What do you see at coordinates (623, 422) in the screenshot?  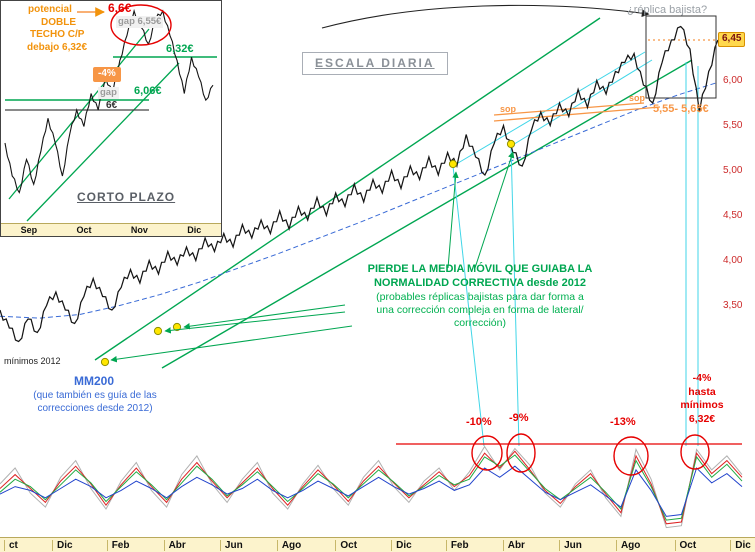 I see `drawdown-label-13: -13%` at bounding box center [623, 422].